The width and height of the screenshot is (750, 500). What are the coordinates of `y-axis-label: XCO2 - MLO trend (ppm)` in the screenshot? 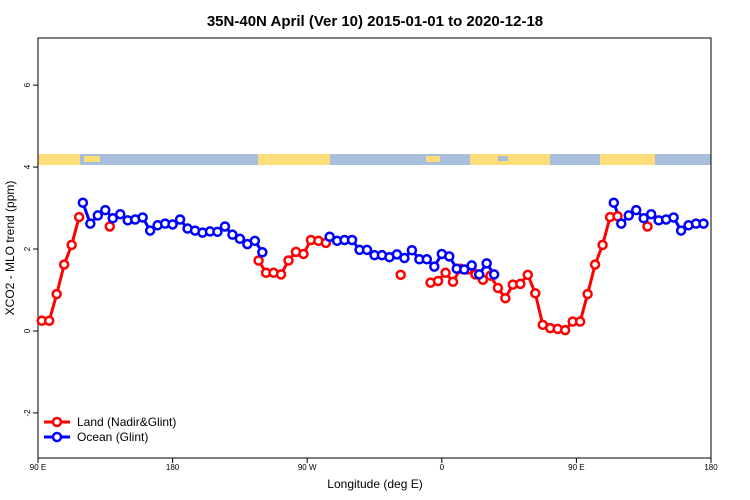 It's located at (10, 248).